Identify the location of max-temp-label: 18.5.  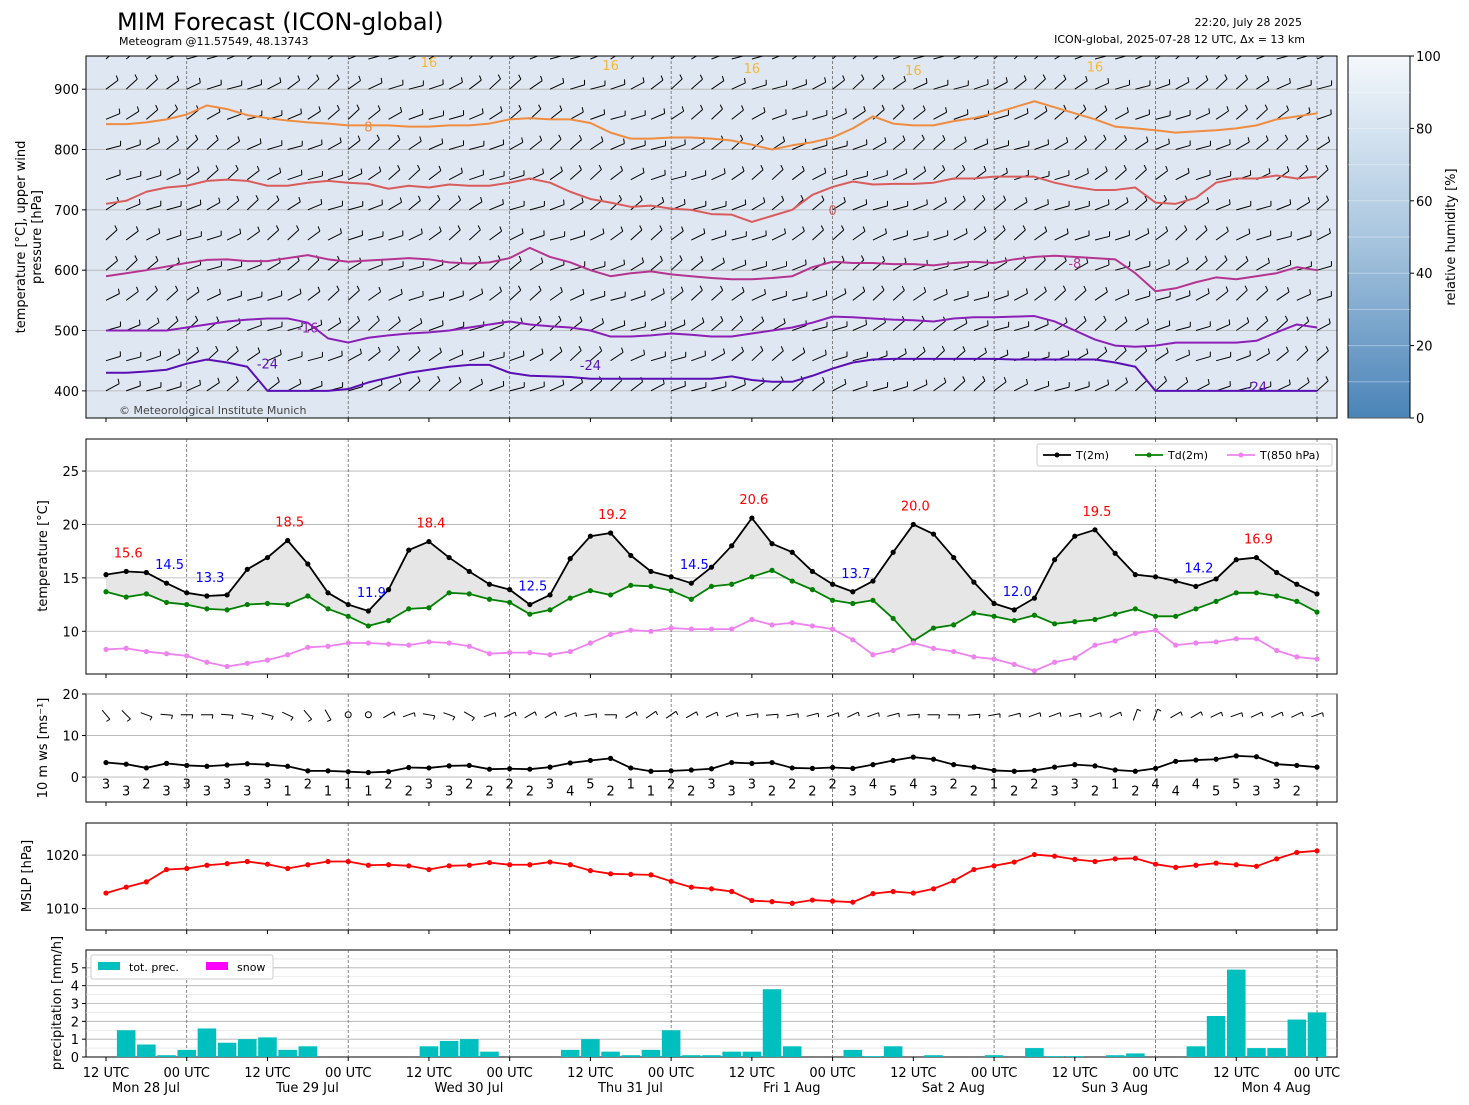
(289, 522).